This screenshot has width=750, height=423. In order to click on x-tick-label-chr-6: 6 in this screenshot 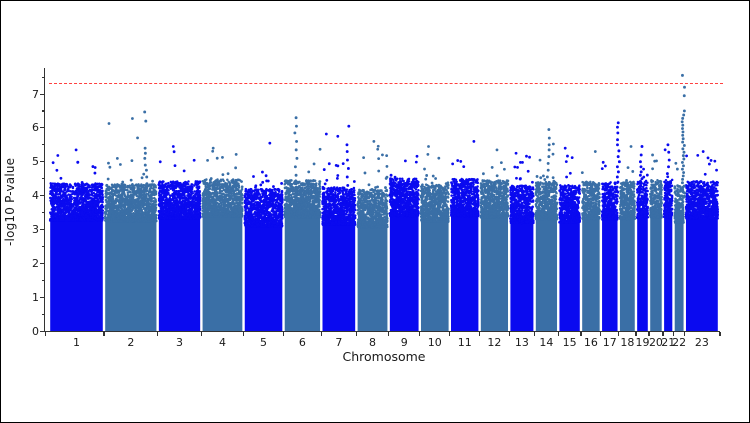, I will do `click(302, 342)`.